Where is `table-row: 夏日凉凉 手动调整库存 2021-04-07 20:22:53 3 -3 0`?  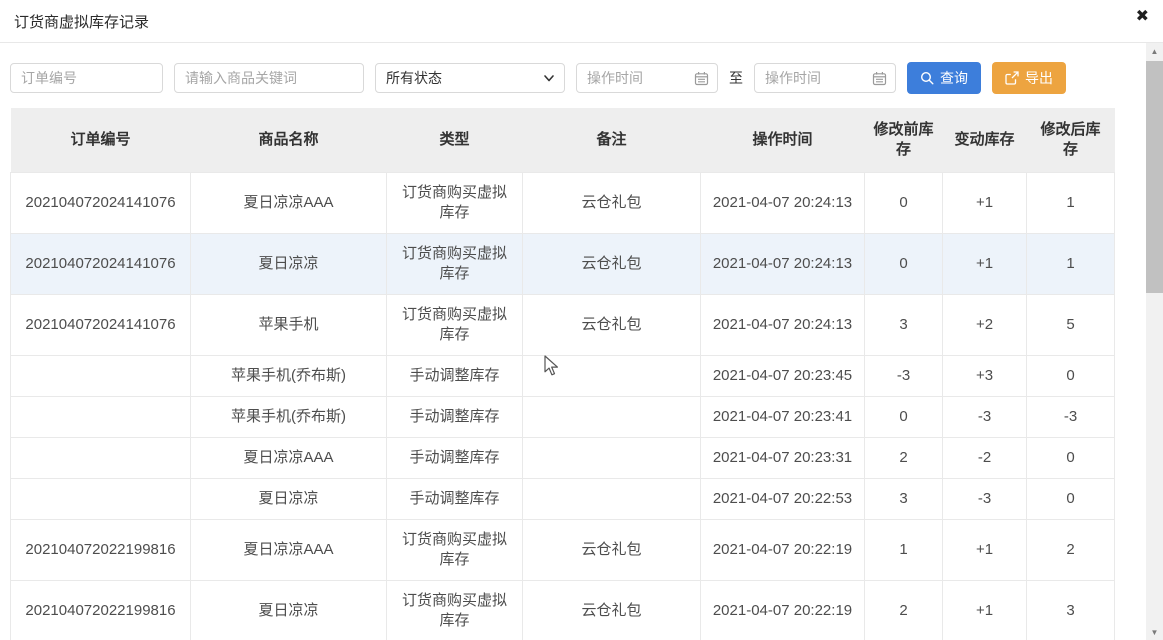
table-row: 夏日凉凉 手动调整库存 2021-04-07 20:22:53 3 -3 0 is located at coordinates (562, 499).